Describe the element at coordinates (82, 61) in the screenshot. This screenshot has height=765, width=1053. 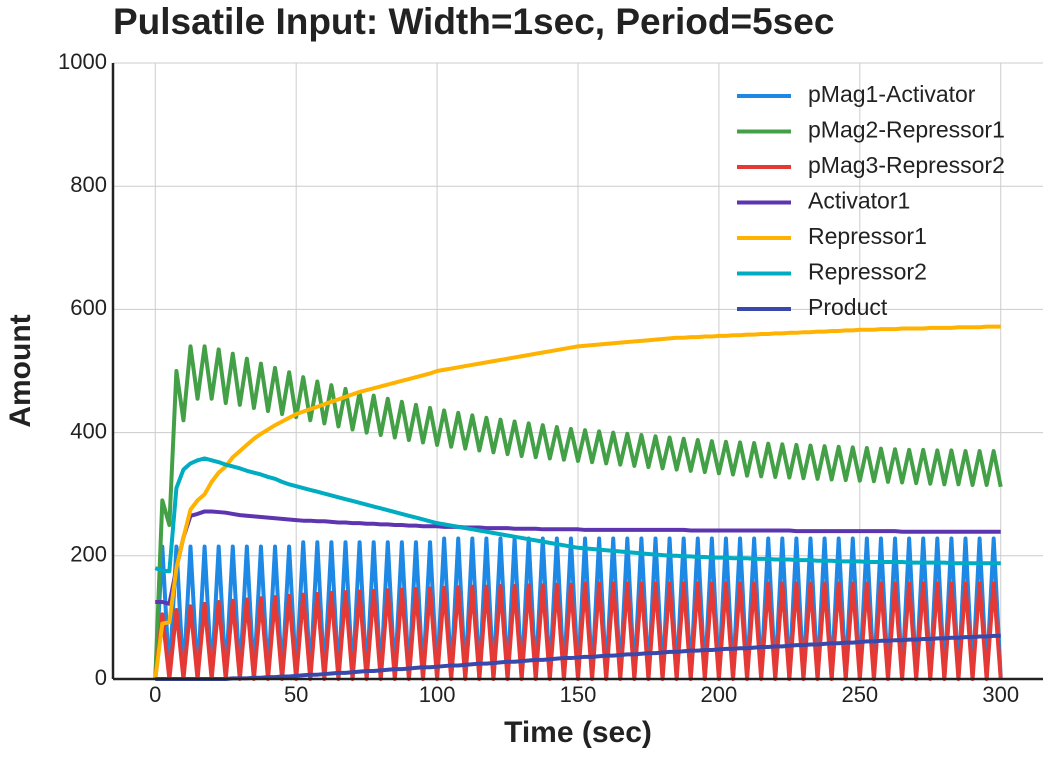
I see `y-tick-label: 1000` at that location.